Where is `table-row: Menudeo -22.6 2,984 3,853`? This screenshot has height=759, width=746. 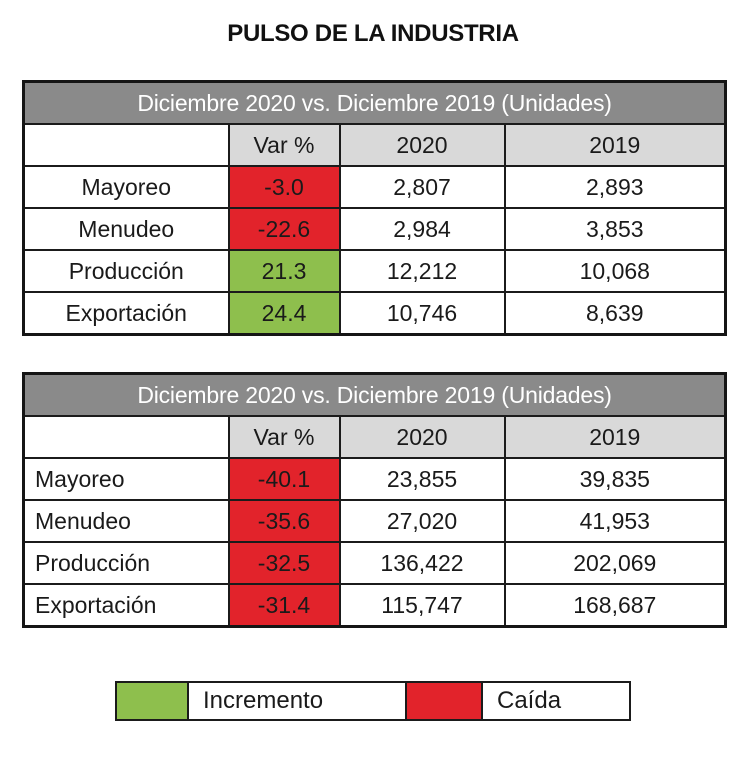 table-row: Menudeo -22.6 2,984 3,853 is located at coordinates (374, 229).